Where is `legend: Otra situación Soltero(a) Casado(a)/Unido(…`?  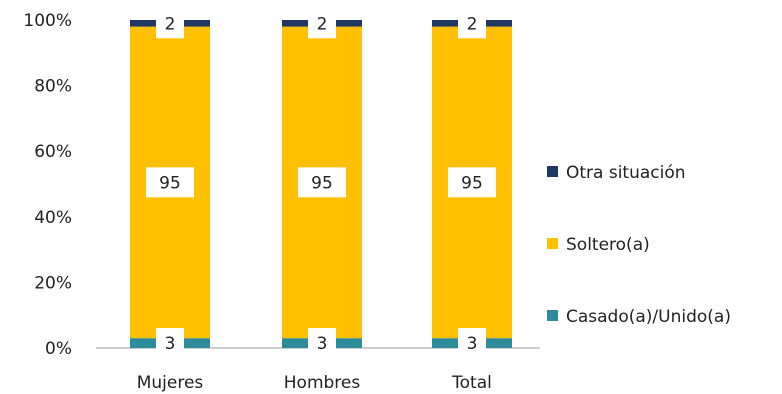 legend: Otra situación Soltero(a) Casado(a)/Unido(… is located at coordinates (639, 245).